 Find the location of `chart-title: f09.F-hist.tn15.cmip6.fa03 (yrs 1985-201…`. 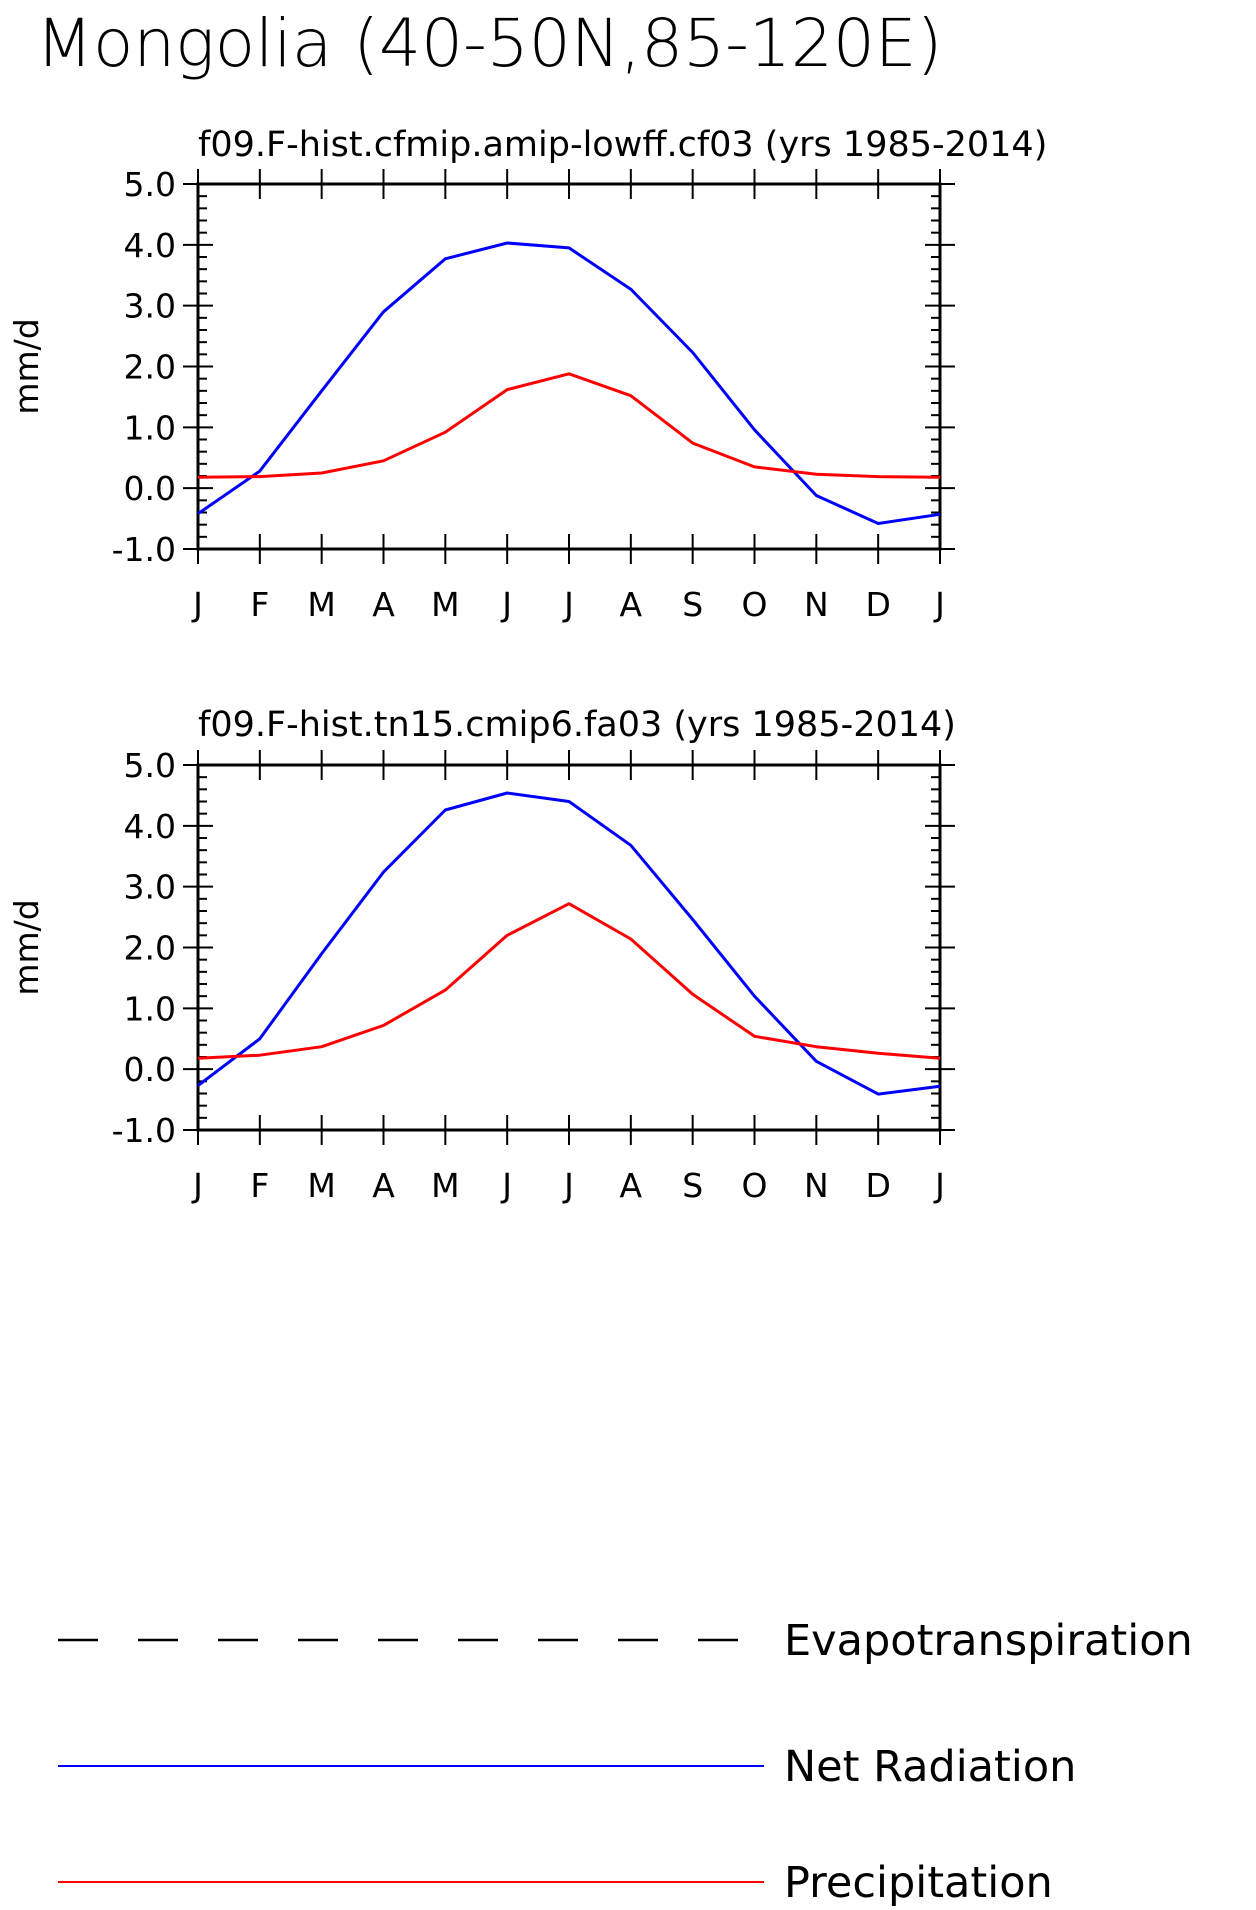

chart-title: f09.F-hist.tn15.cmip6.fa03 (yrs 1985-201… is located at coordinates (577, 725).